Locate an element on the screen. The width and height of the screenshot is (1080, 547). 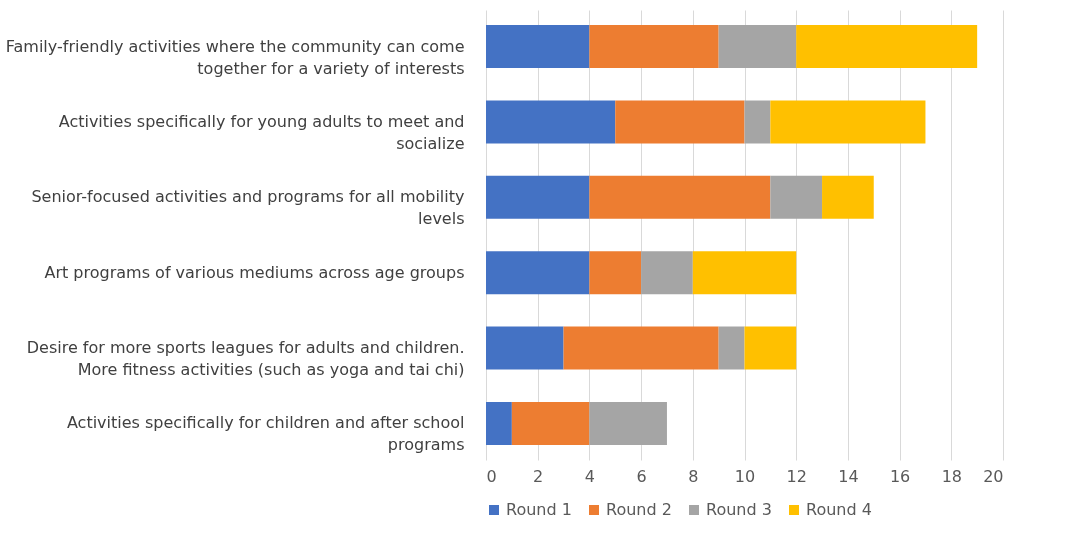
y-tick-label: Senior-focused activities and programs for all mobility levels is located at coordinates (248, 208).